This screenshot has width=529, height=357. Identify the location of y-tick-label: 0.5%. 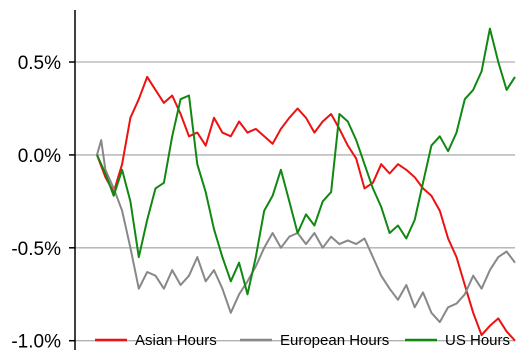
(39, 63).